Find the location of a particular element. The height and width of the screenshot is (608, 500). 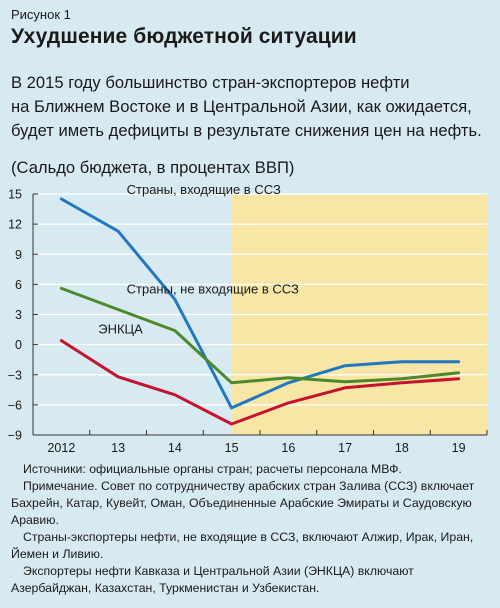

y-tick-label: 0 is located at coordinates (18, 345).